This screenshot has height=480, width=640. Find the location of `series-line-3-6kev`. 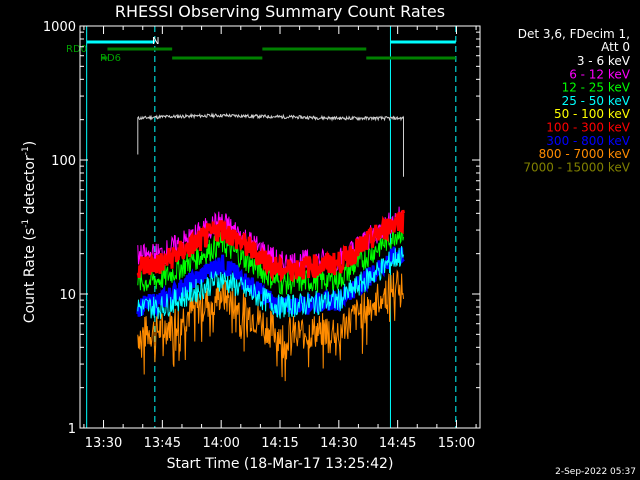

series-line-3-6kev is located at coordinates (270, 144).